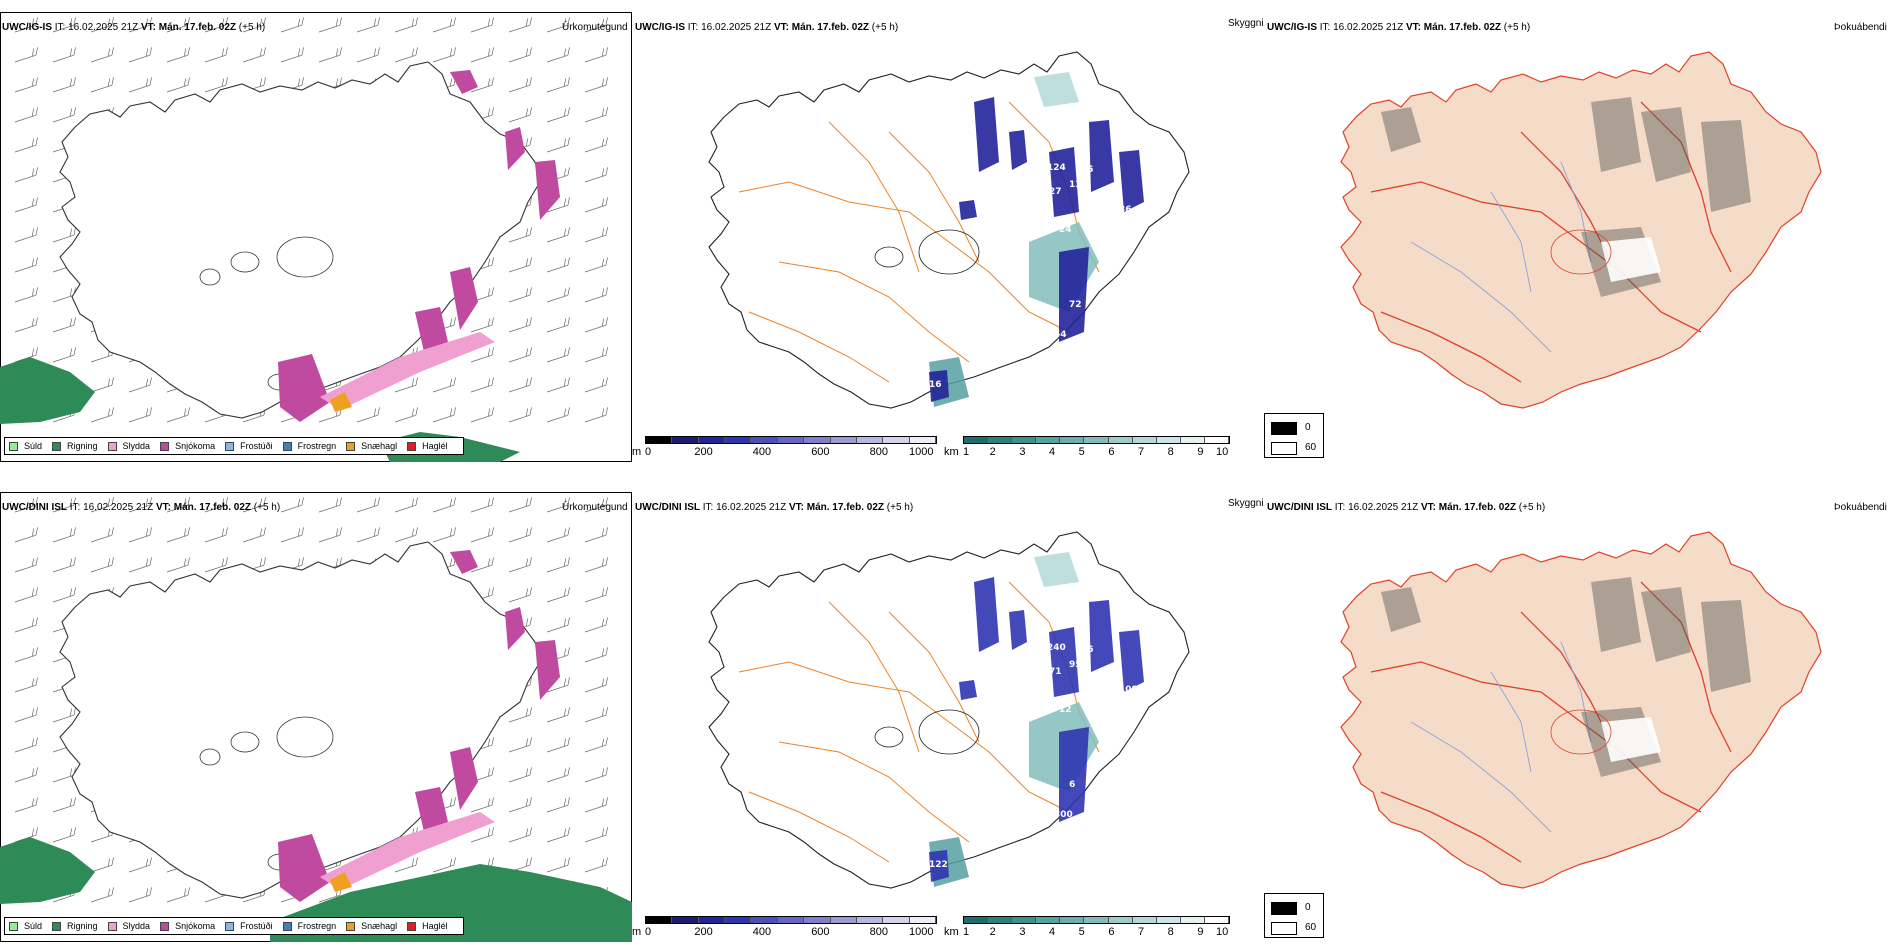  I want to click on colorbar-tick-label: 1, so click(966, 452).